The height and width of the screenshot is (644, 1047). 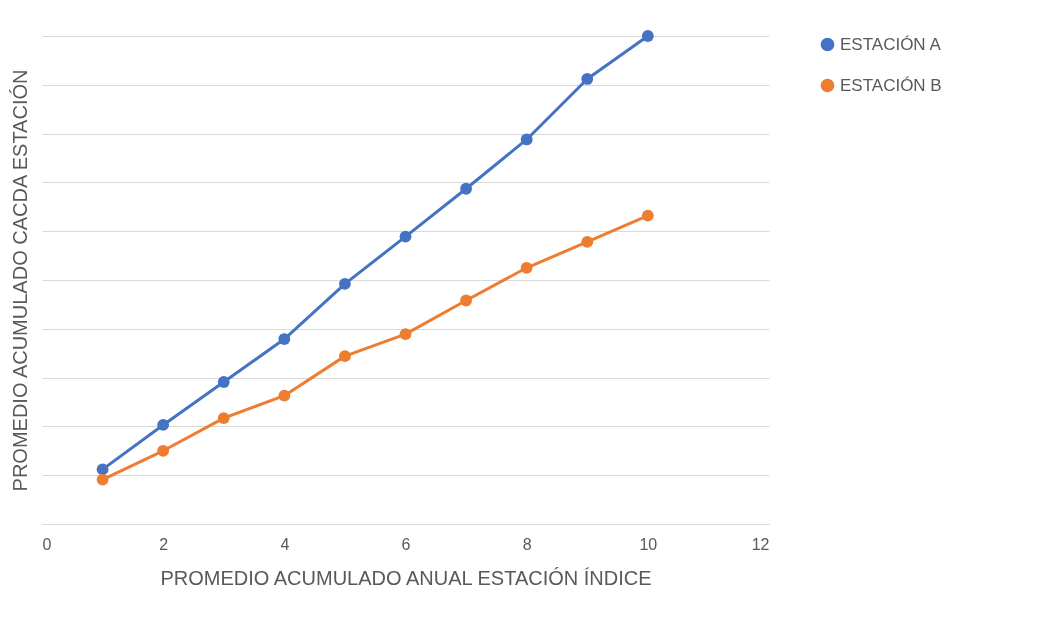 What do you see at coordinates (648, 544) in the screenshot?
I see `x-tick-label: 10` at bounding box center [648, 544].